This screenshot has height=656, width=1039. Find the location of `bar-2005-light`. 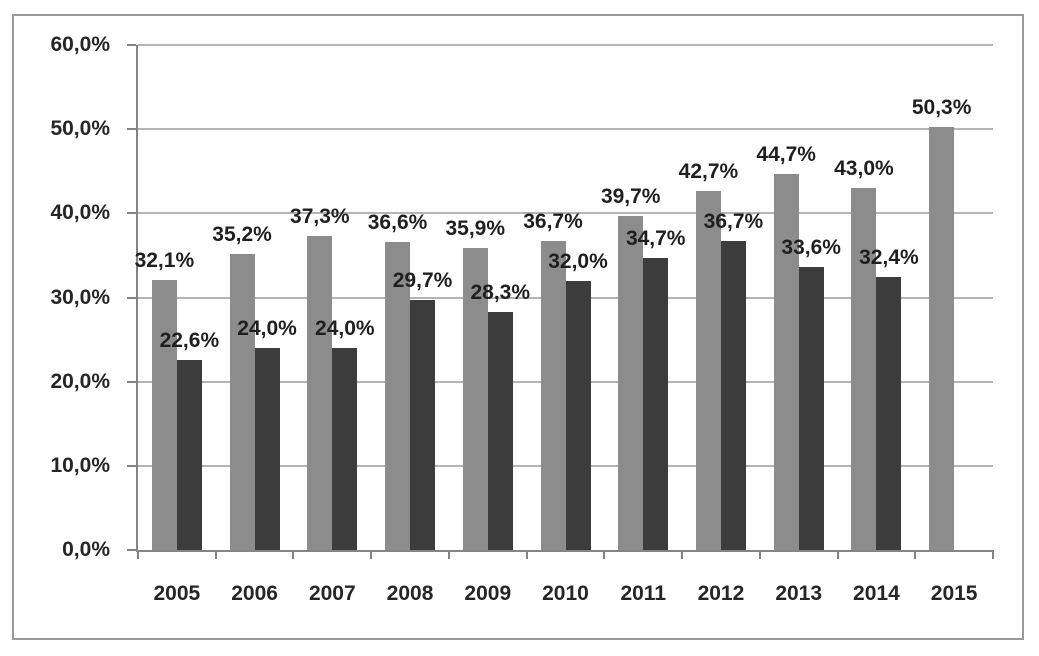

bar-2005-light is located at coordinates (164, 414).